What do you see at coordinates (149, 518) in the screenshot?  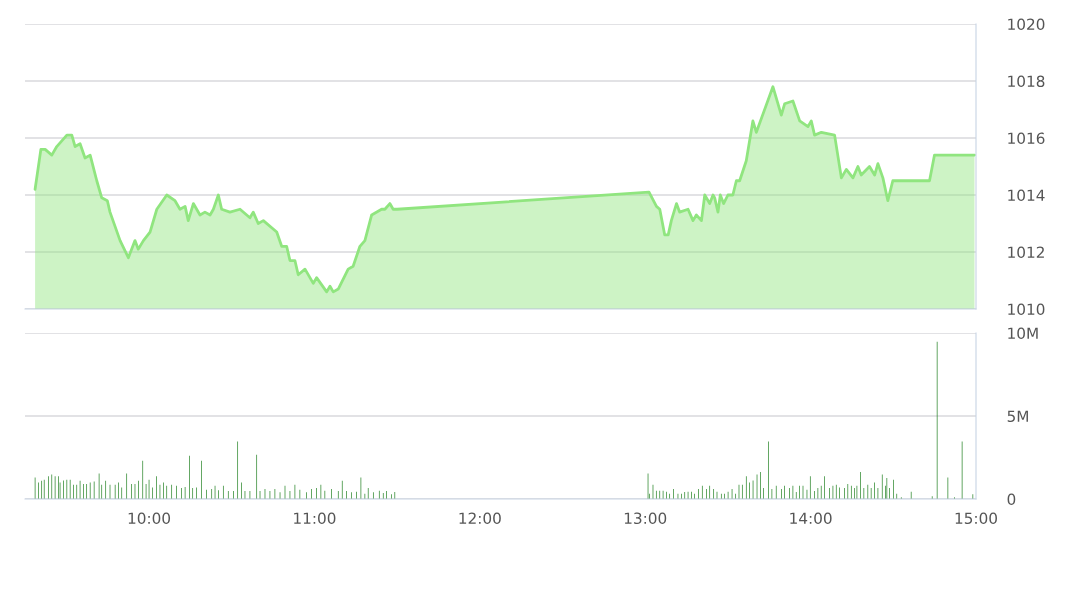 I see `x-tick-label: 10:00` at bounding box center [149, 518].